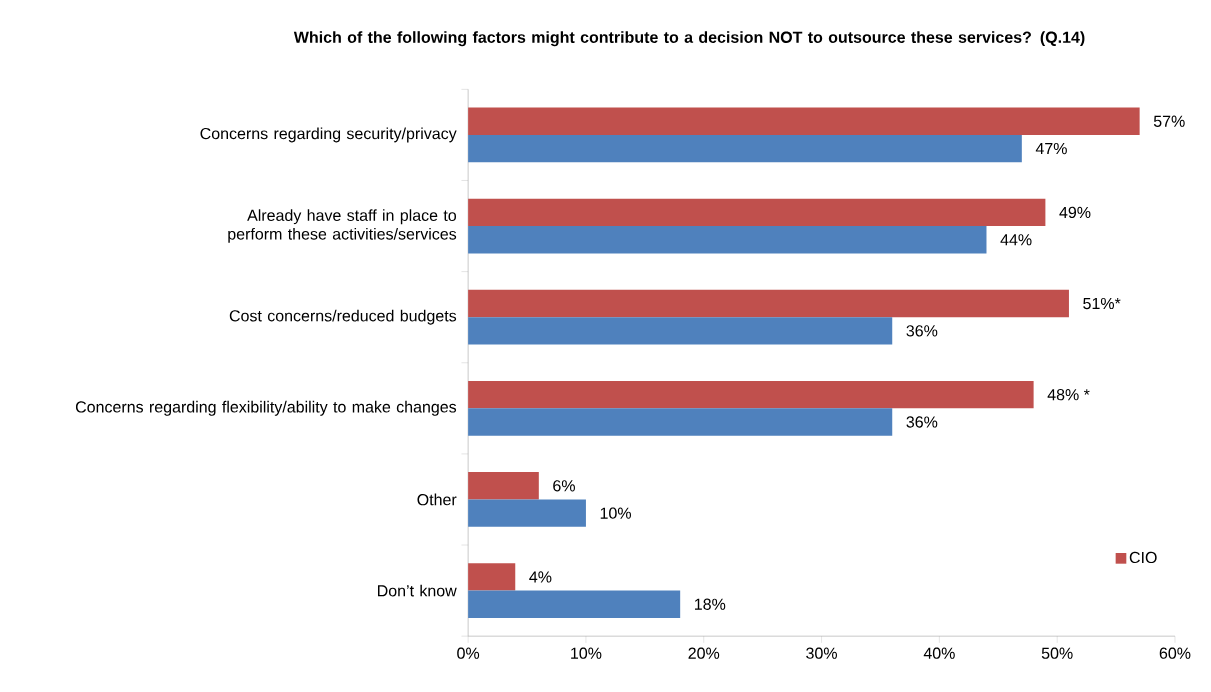 Image resolution: width=1211 pixels, height=692 pixels. Describe the element at coordinates (437, 499) in the screenshot. I see `y-tick-label: Other` at that location.